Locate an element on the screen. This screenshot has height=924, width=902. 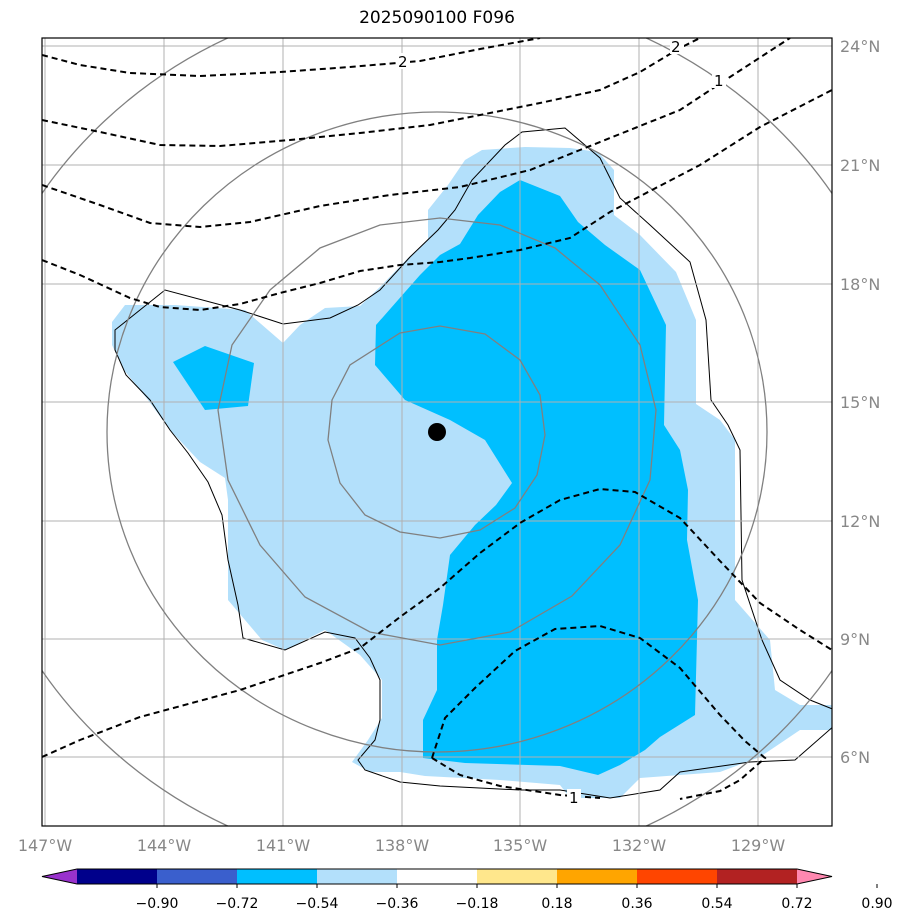
colorbar-tick-label: −0.90 is located at coordinates (157, 904).